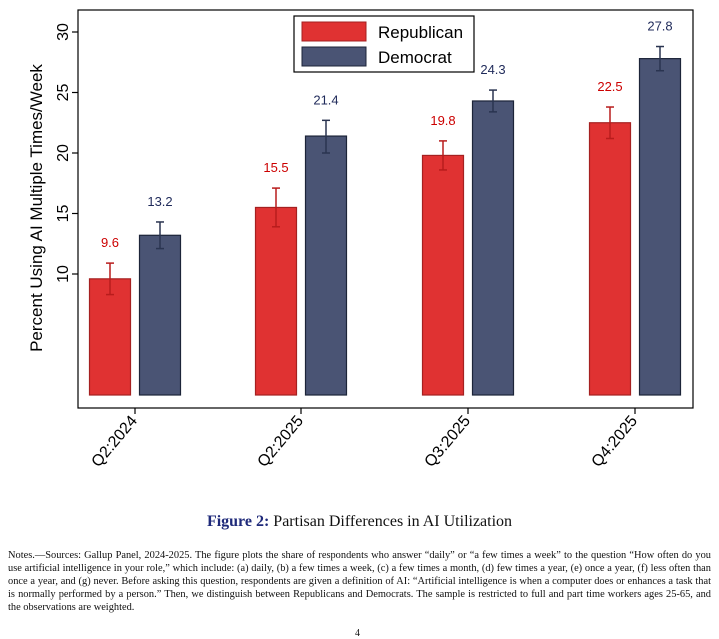 This screenshot has height=639, width=719. I want to click on x-tick-label-2: Q3:2025, so click(448, 442).